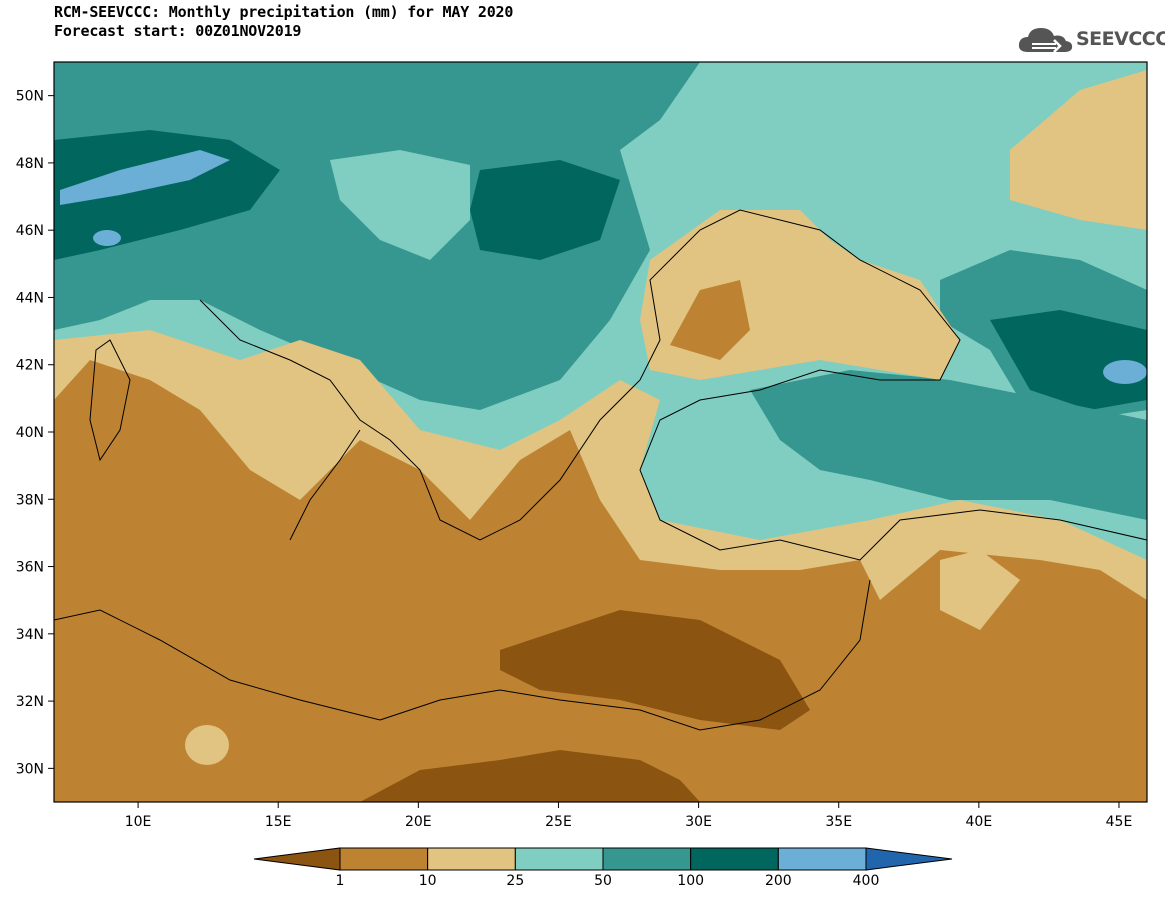 Image resolution: width=1165 pixels, height=907 pixels. I want to click on colorbar-label: 25, so click(515, 881).